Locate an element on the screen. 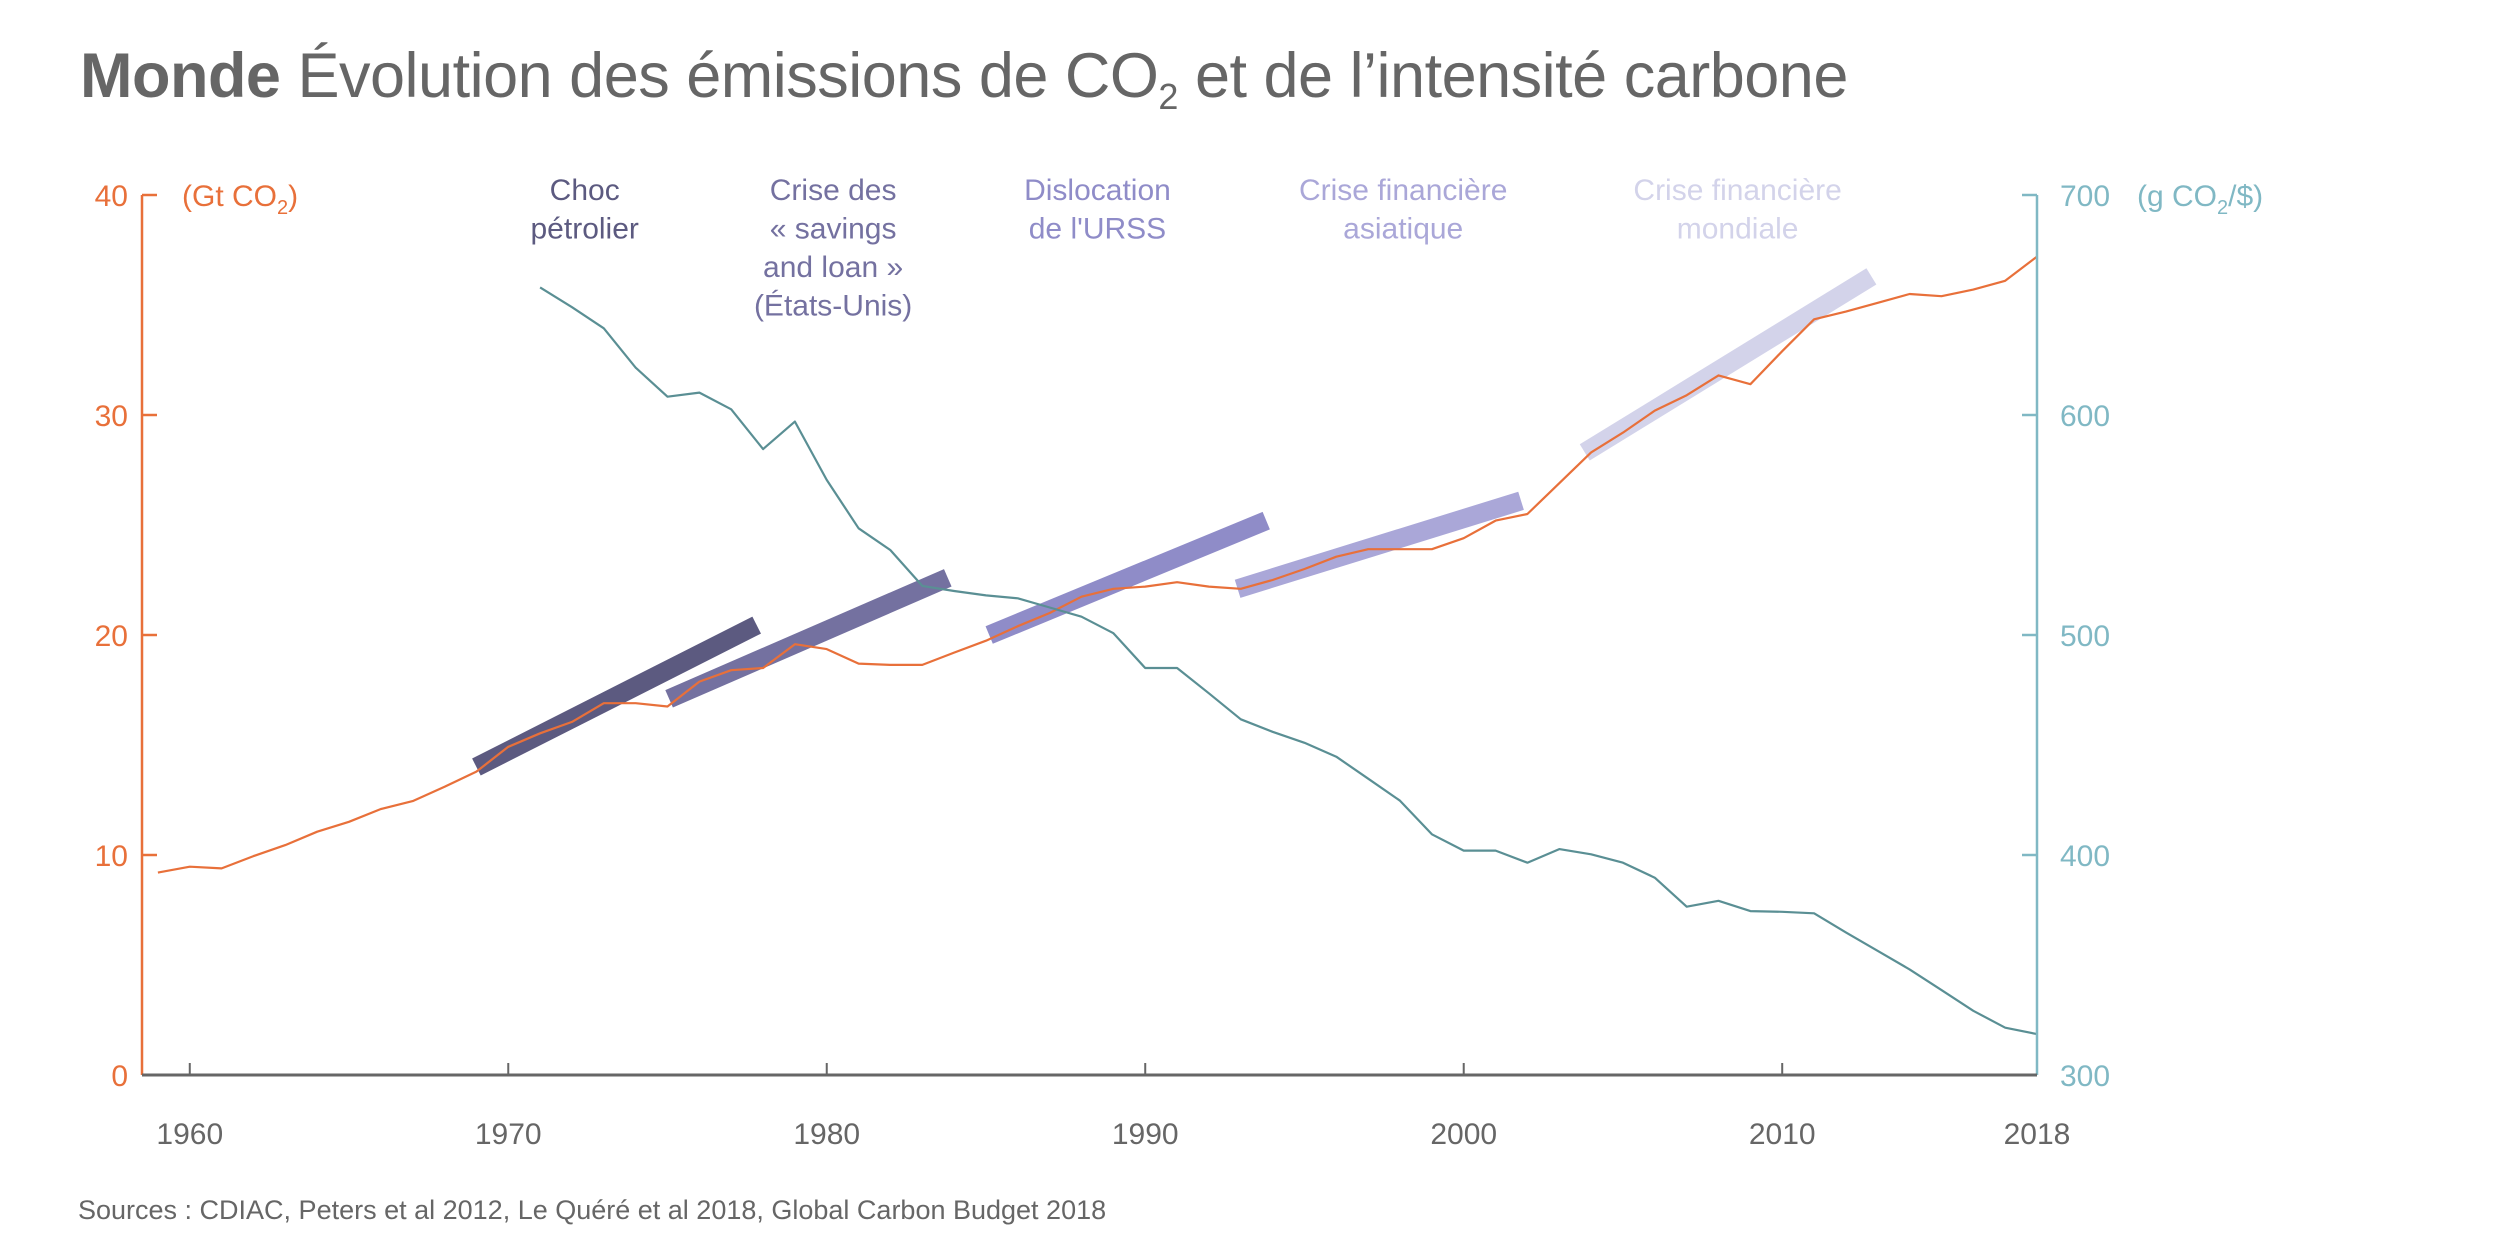  left-tick-label: 20 is located at coordinates (111, 636).